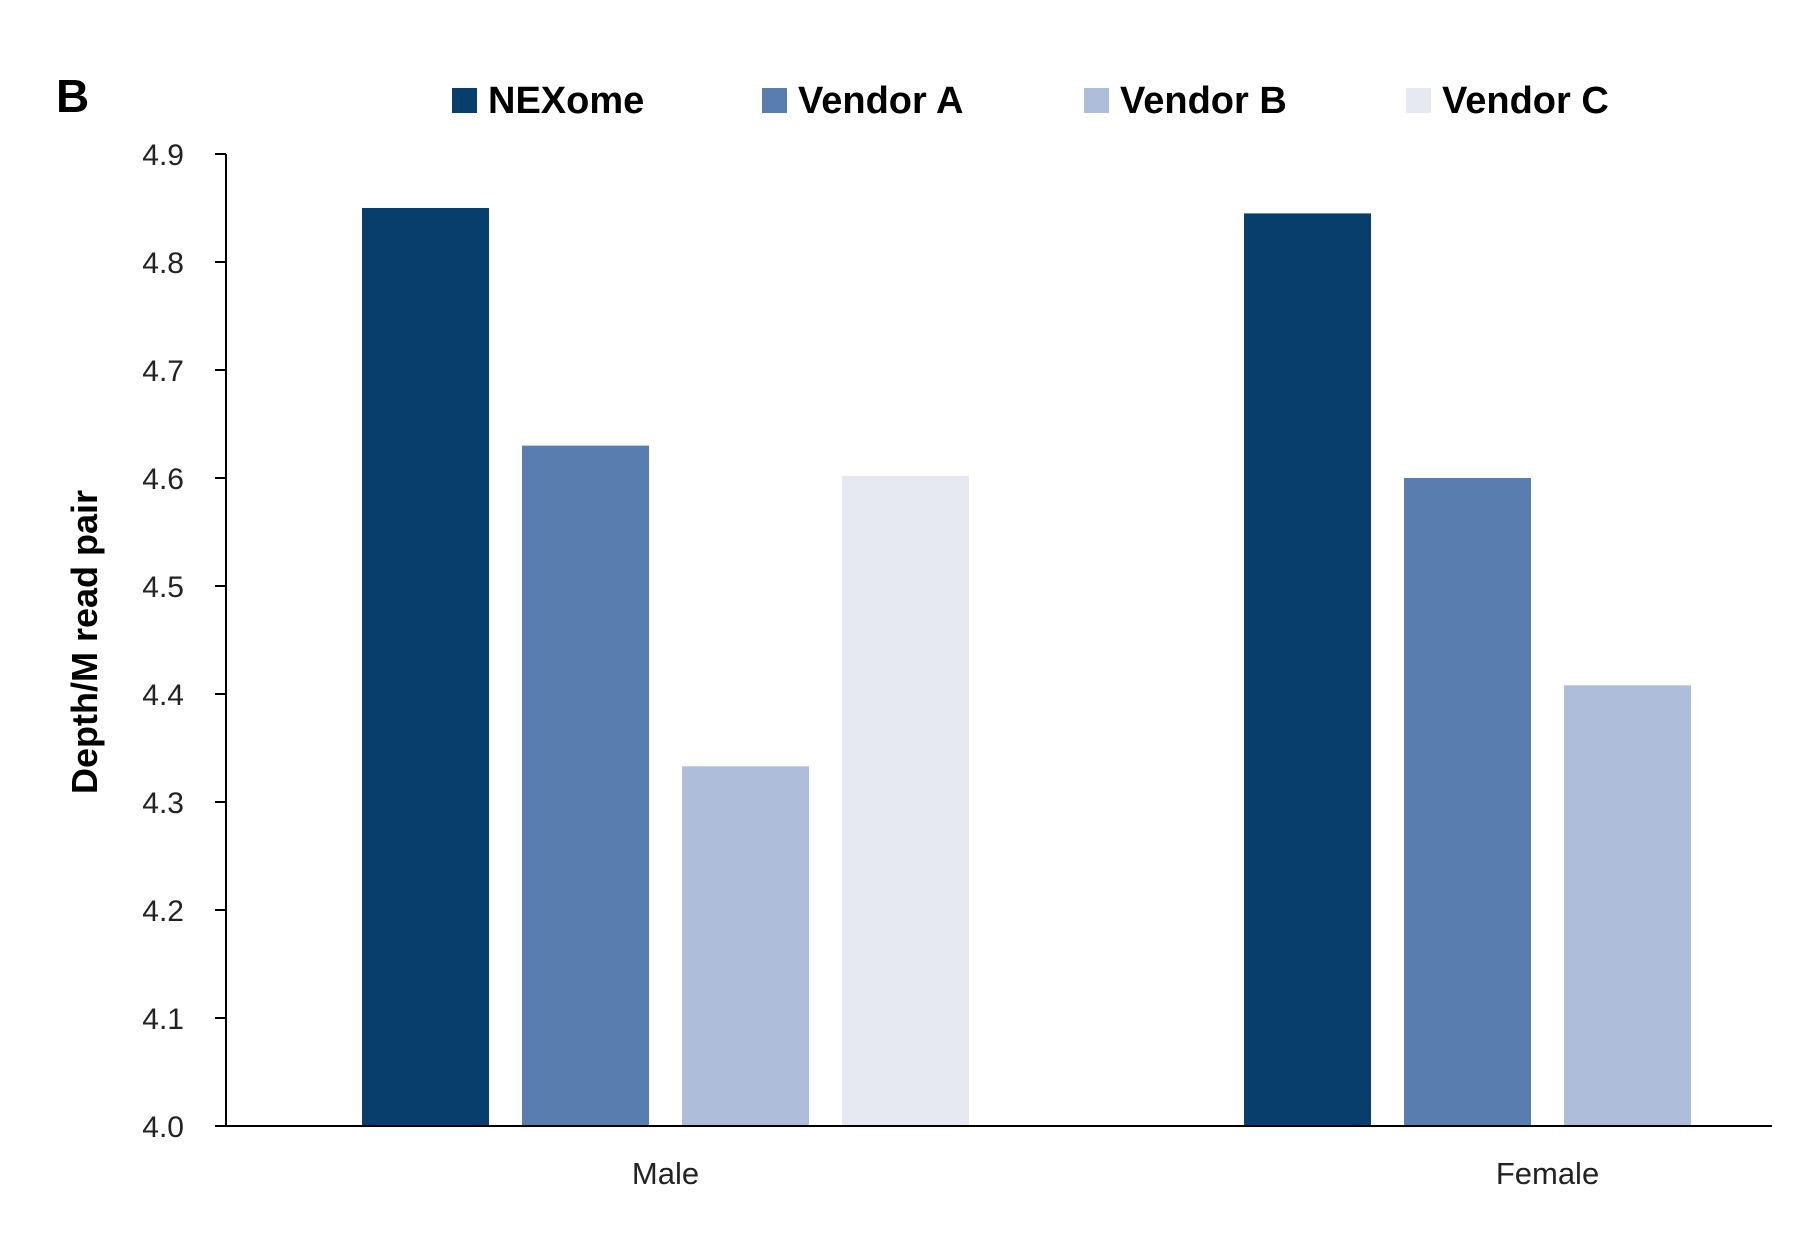  Describe the element at coordinates (425, 667) in the screenshot. I see `bar-male-nexome` at that location.